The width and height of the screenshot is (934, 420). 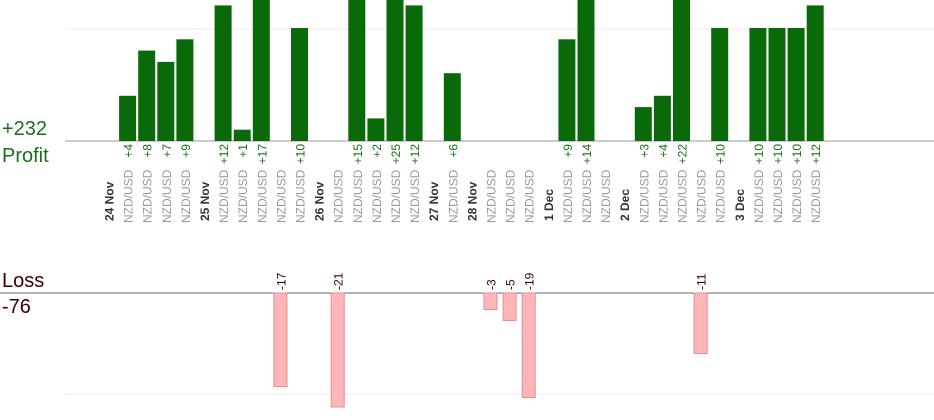 What do you see at coordinates (23, 281) in the screenshot?
I see `loss-label: Loss` at bounding box center [23, 281].